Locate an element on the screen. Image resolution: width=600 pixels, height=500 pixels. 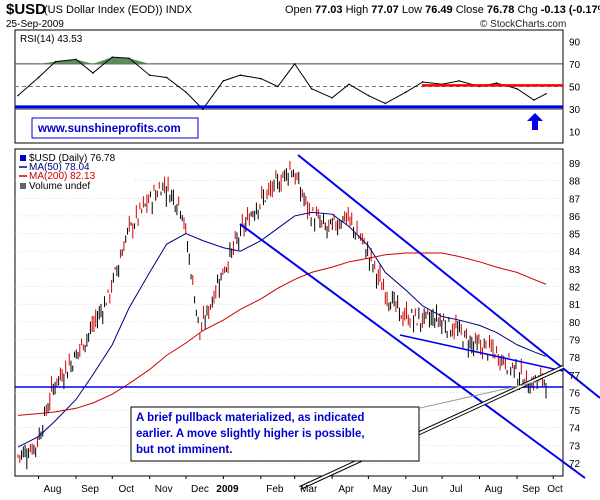
price-y-tick-label: 84 is located at coordinates (575, 252).